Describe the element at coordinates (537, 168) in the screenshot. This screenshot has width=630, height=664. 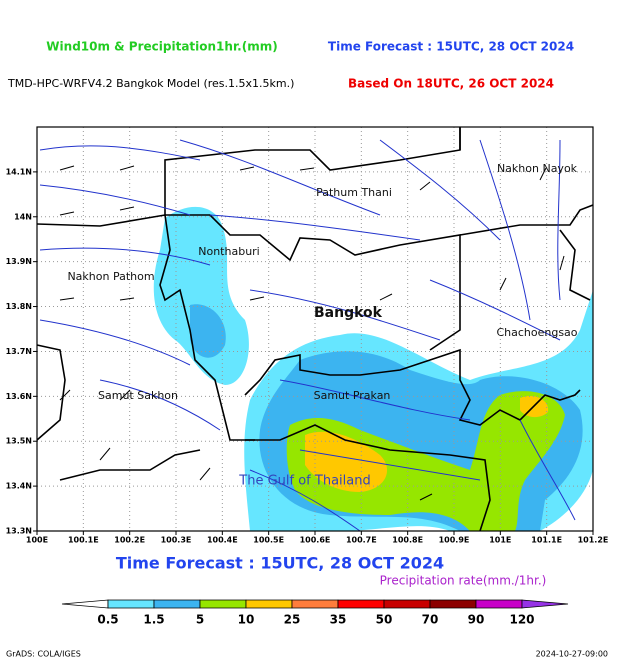
I see `place-label: Nakhon Nayok` at that location.